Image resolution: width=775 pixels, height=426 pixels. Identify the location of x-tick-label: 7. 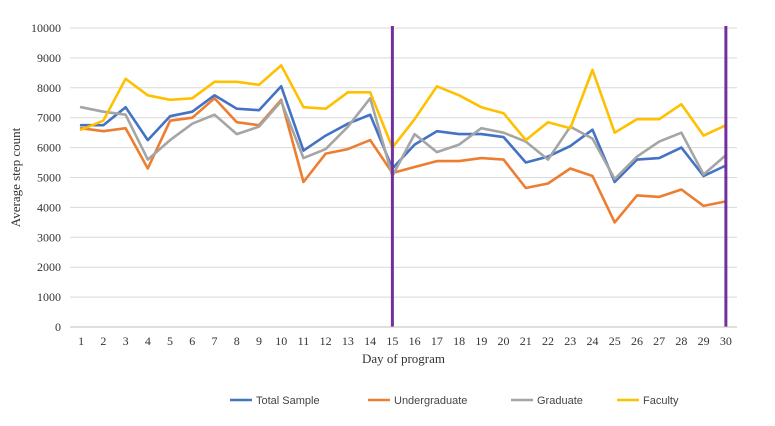
(215, 341).